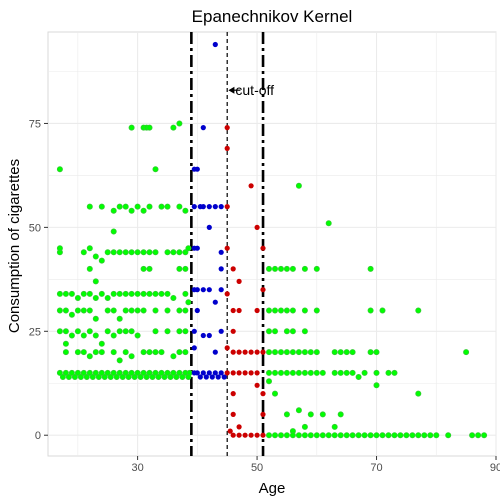 The width and height of the screenshot is (500, 500). Describe the element at coordinates (14, 246) in the screenshot. I see `y-axis-title: Consumption of cigarettes` at that location.